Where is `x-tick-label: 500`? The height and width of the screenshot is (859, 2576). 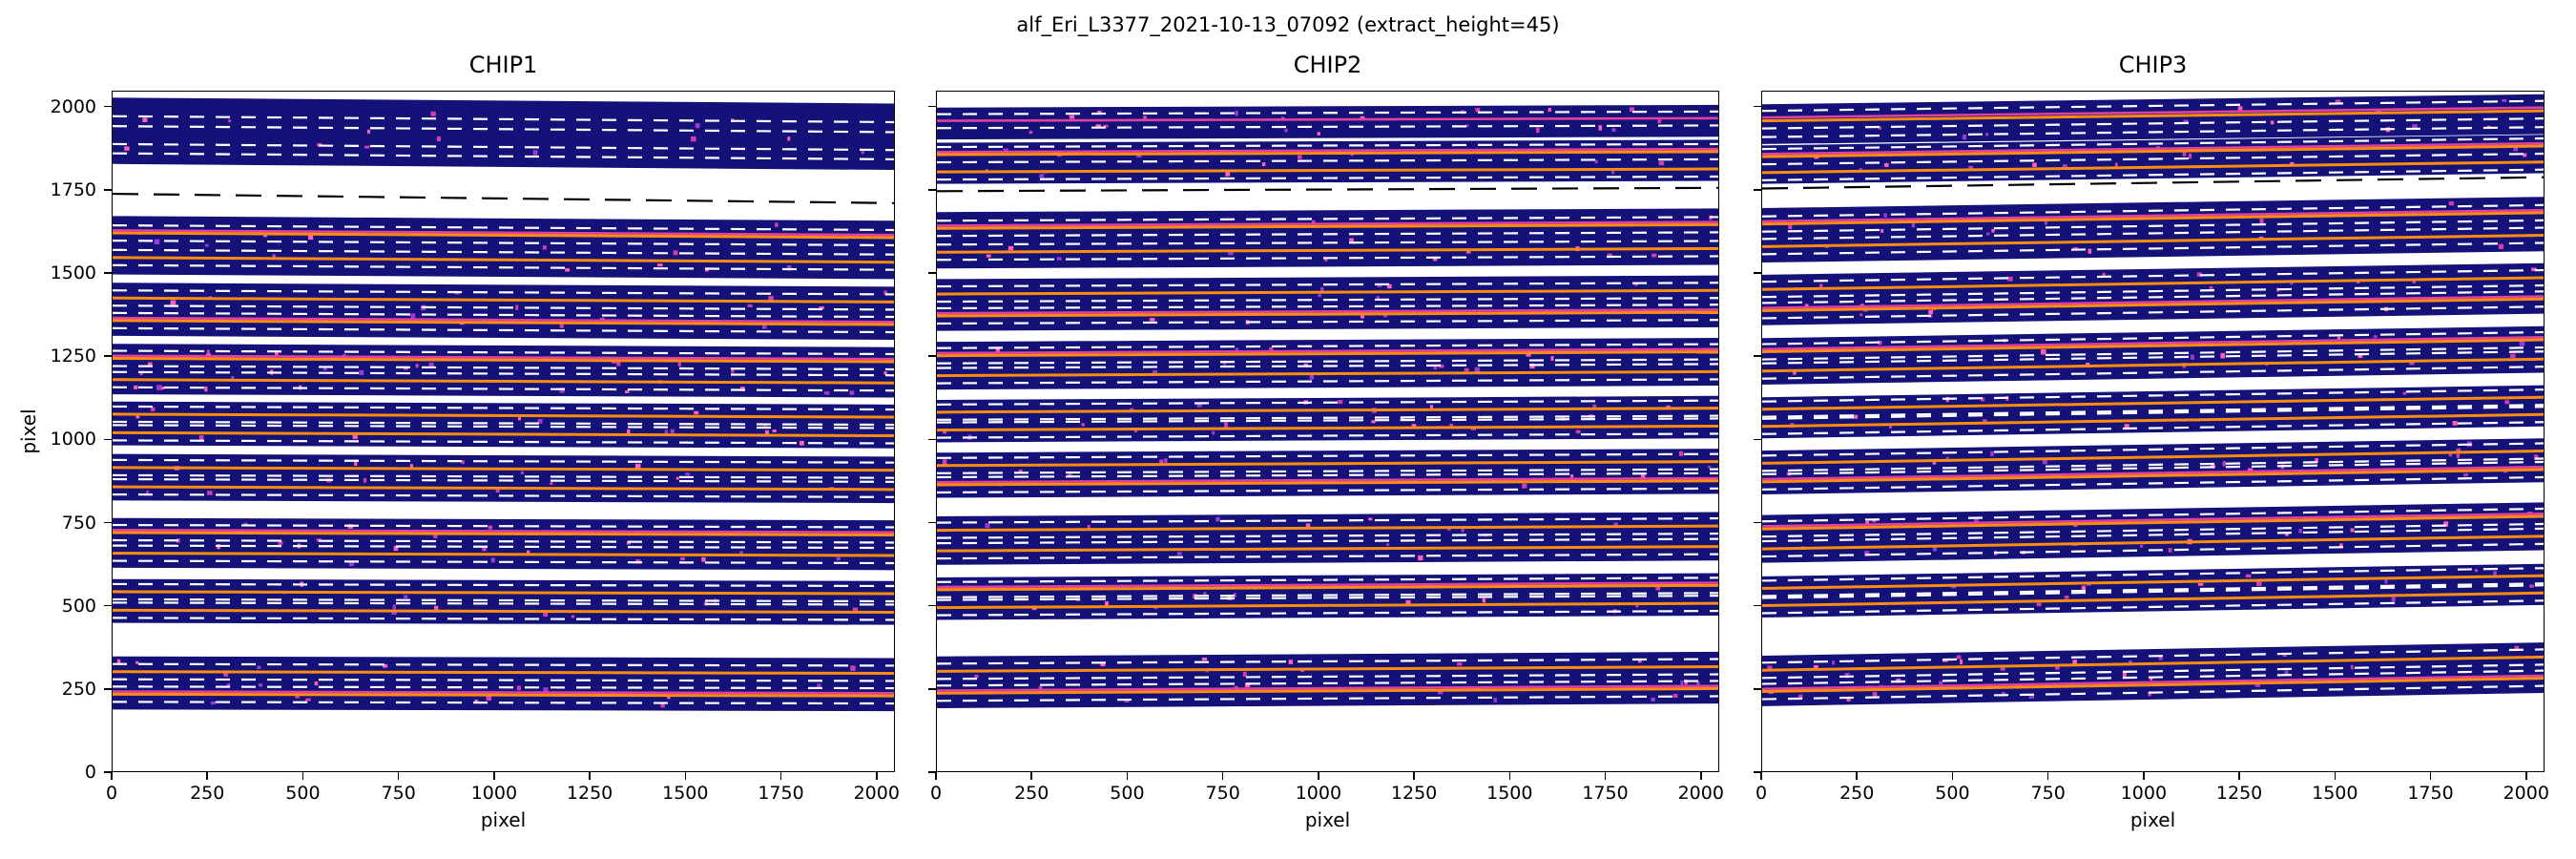
x-tick-label: 500 is located at coordinates (1952, 793).